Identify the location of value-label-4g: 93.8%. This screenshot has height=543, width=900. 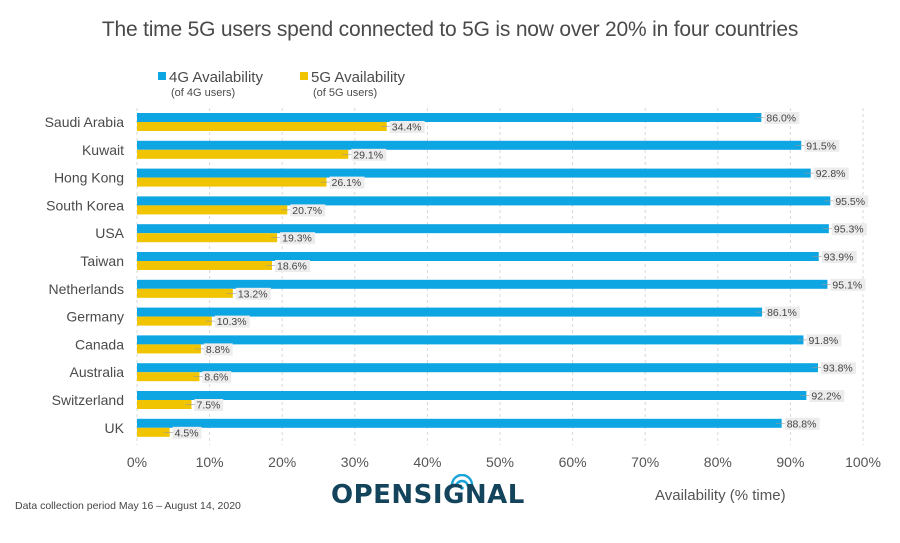
(838, 369).